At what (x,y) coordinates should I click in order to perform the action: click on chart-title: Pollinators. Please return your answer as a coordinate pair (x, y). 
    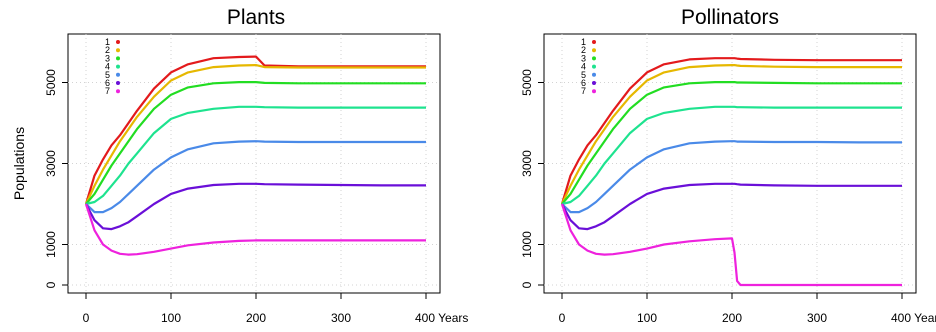
    Looking at the image, I should click on (730, 17).